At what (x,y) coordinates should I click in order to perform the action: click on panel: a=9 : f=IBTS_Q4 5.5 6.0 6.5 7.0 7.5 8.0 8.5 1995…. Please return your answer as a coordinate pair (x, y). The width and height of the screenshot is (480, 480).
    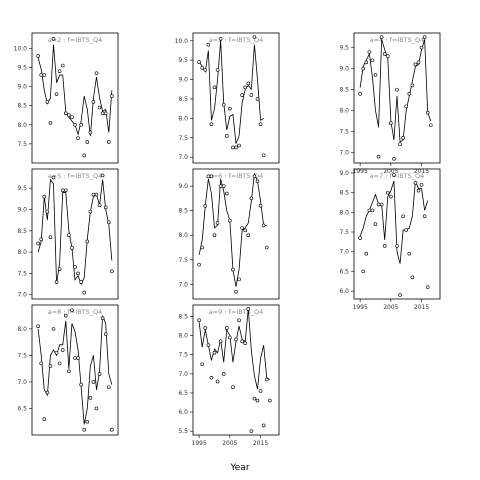
    Looking at the image, I should click on (229, 375).